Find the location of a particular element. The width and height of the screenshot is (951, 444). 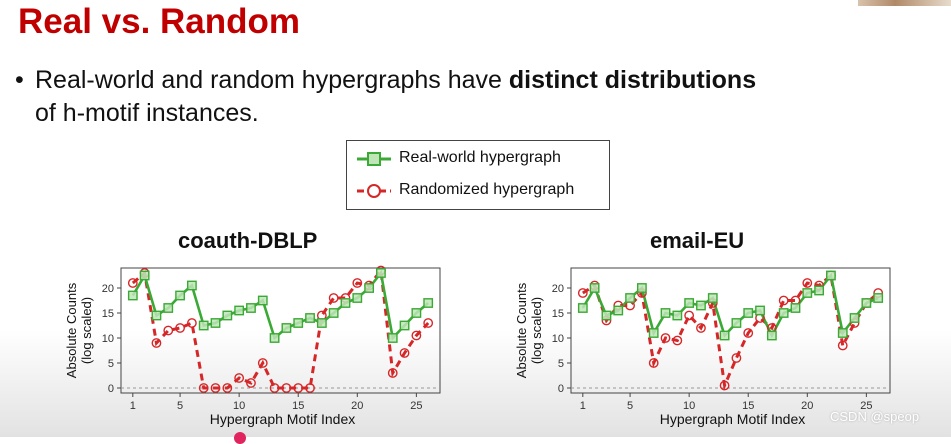

x-tick-label: 20 is located at coordinates (357, 406).